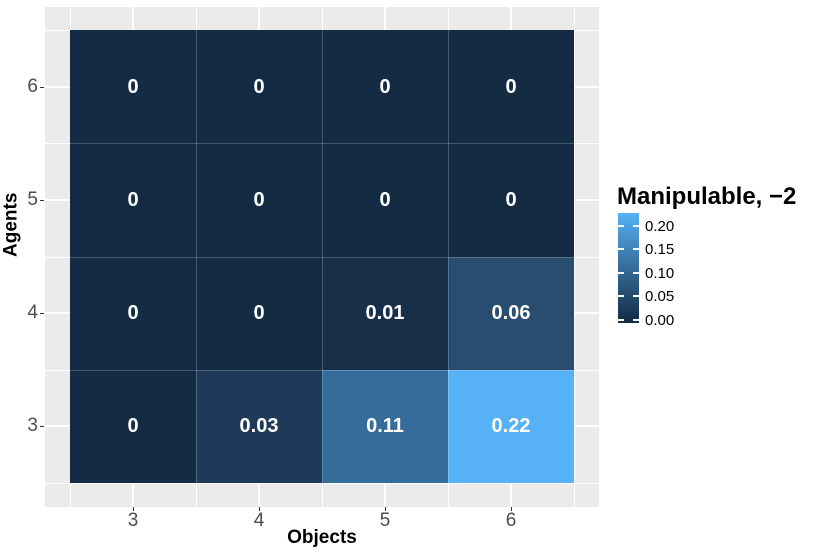  Describe the element at coordinates (32, 425) in the screenshot. I see `y-axis-tick-label: 3` at that location.